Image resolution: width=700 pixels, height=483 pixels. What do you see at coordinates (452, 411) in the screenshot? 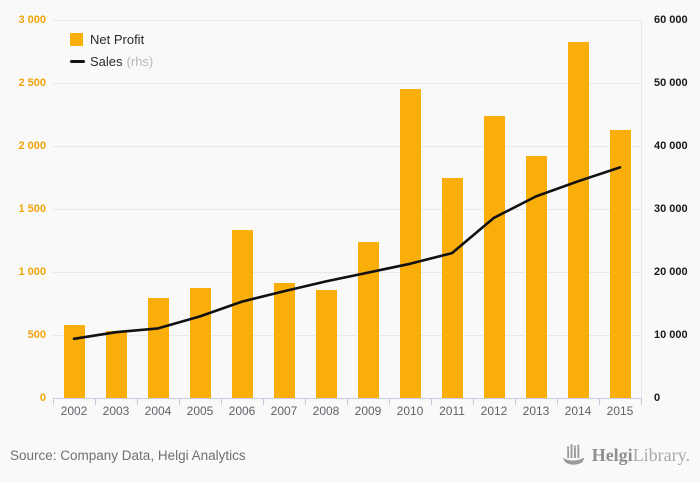
I see `x-axis-label-2011: 2011` at bounding box center [452, 411].